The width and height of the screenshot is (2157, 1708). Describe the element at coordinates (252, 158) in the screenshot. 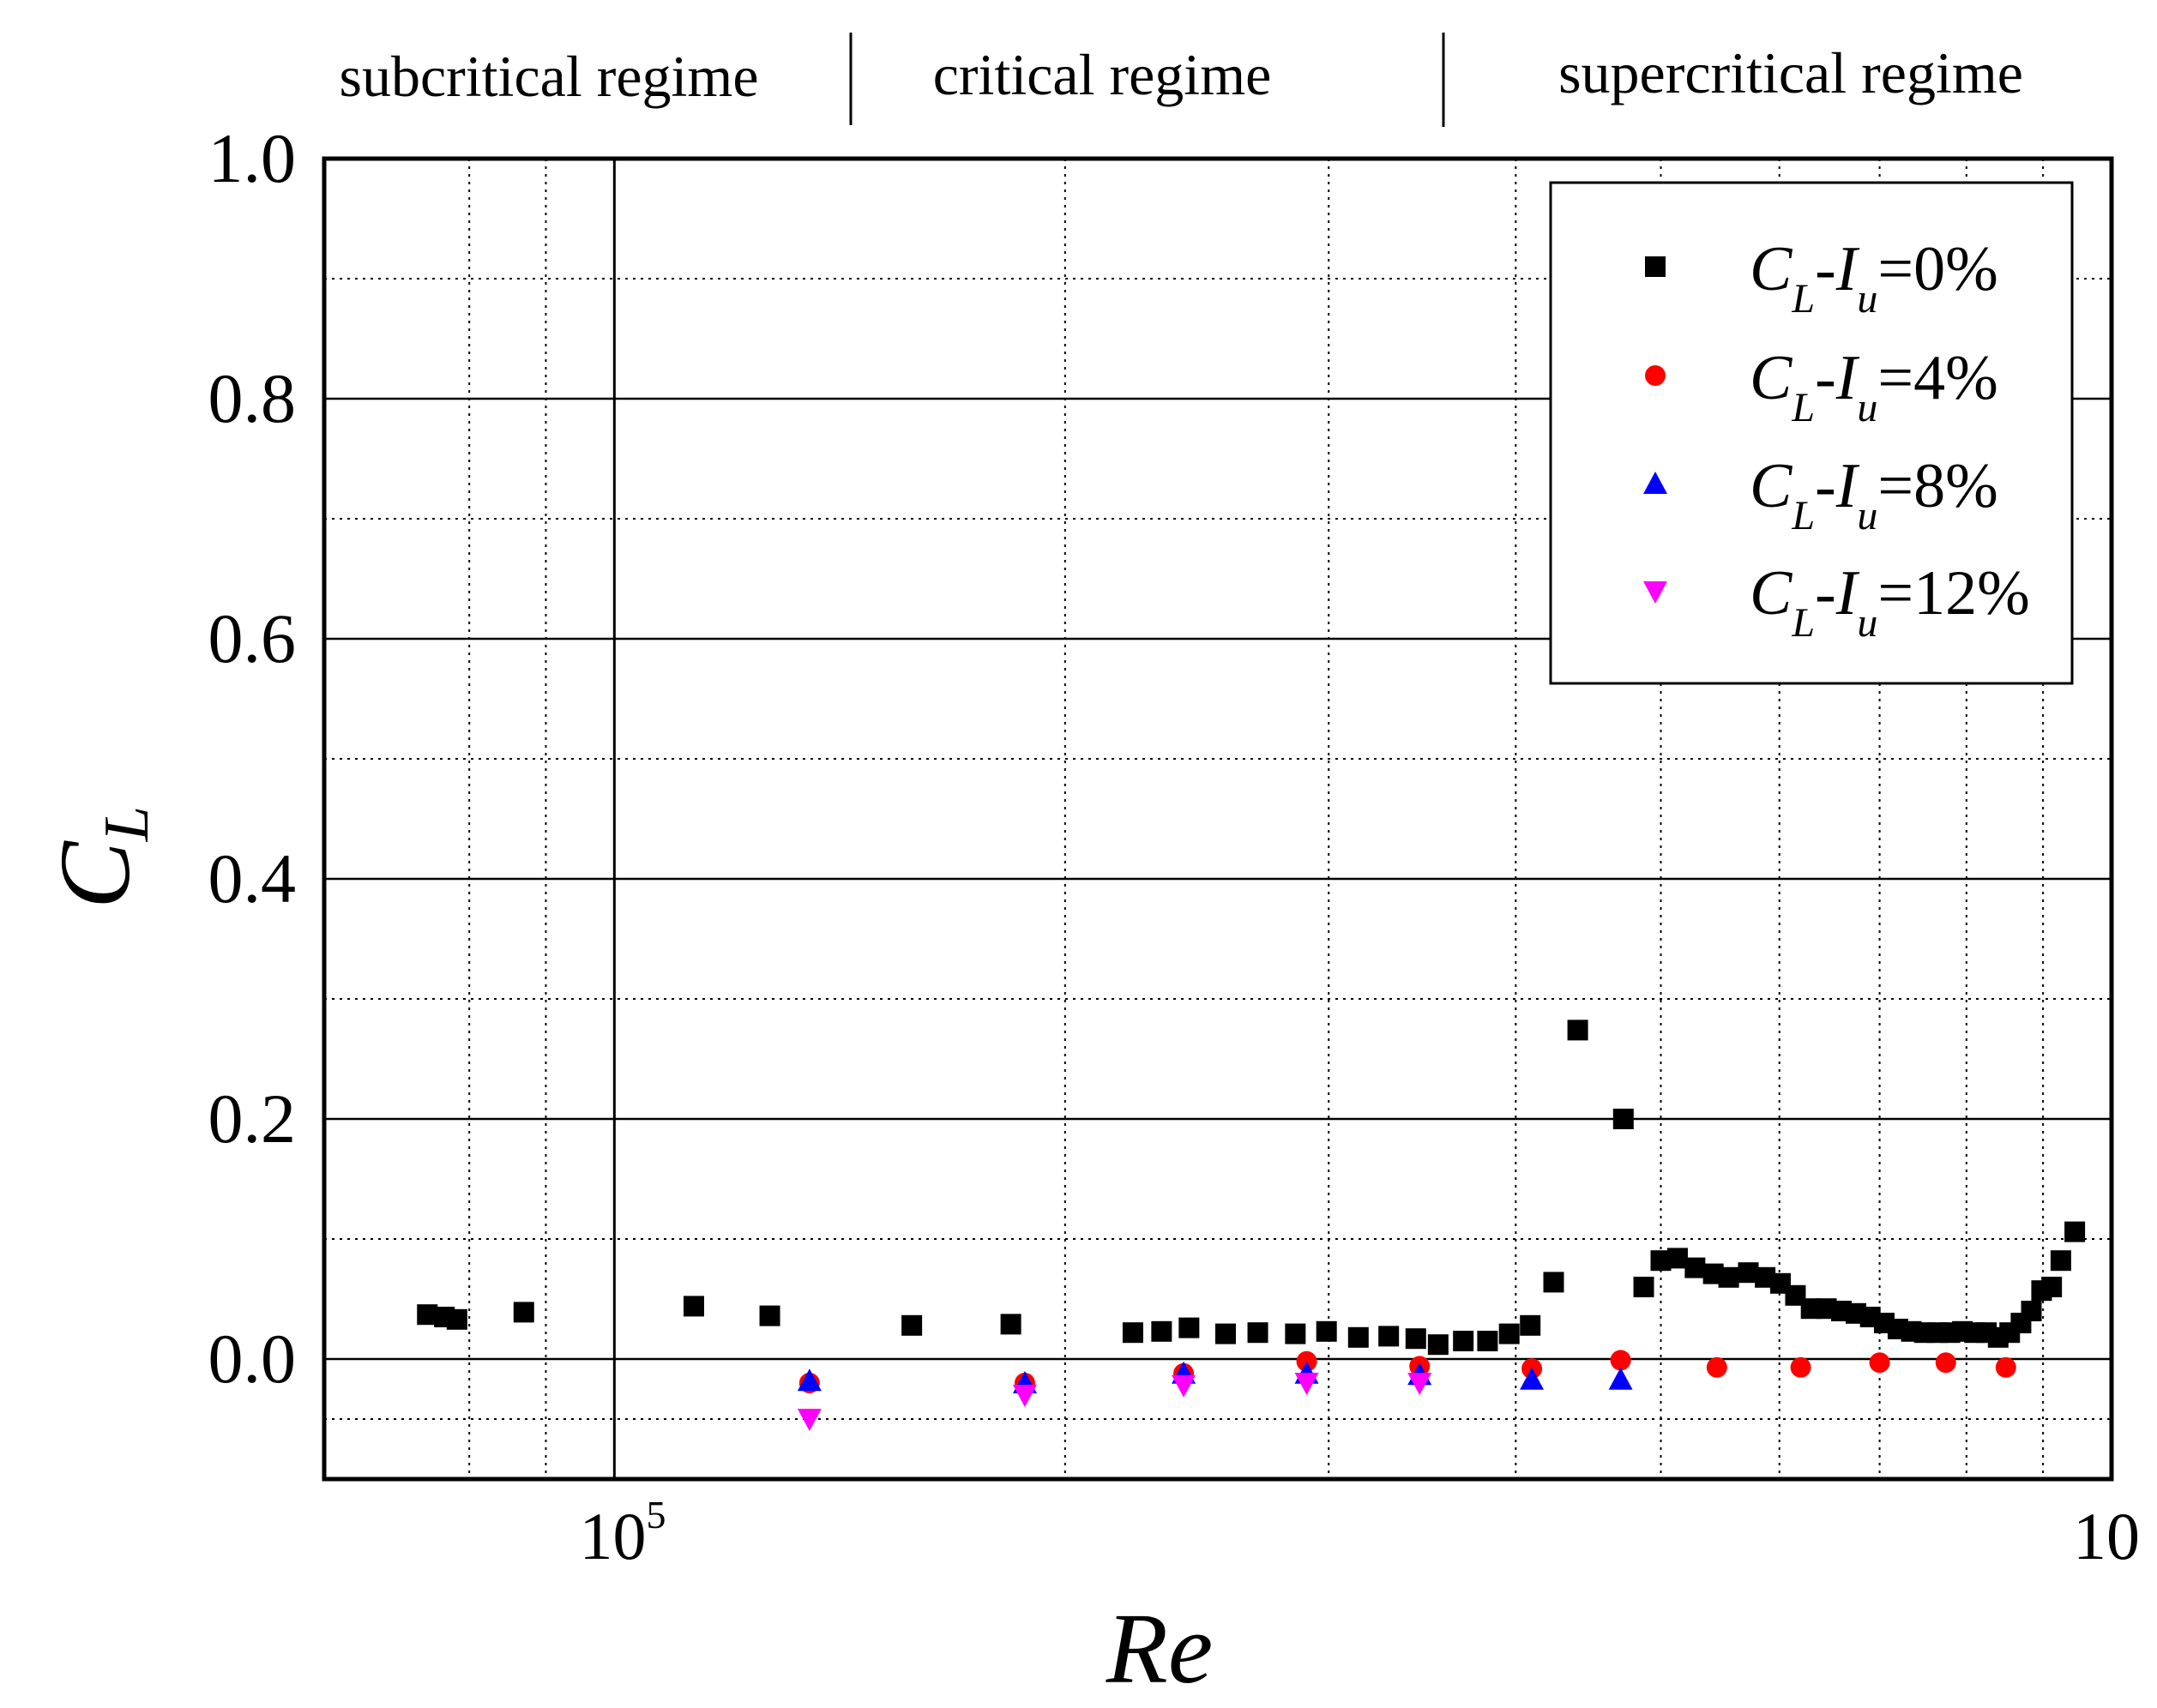

I see `y-tick-label: 1.0` at that location.